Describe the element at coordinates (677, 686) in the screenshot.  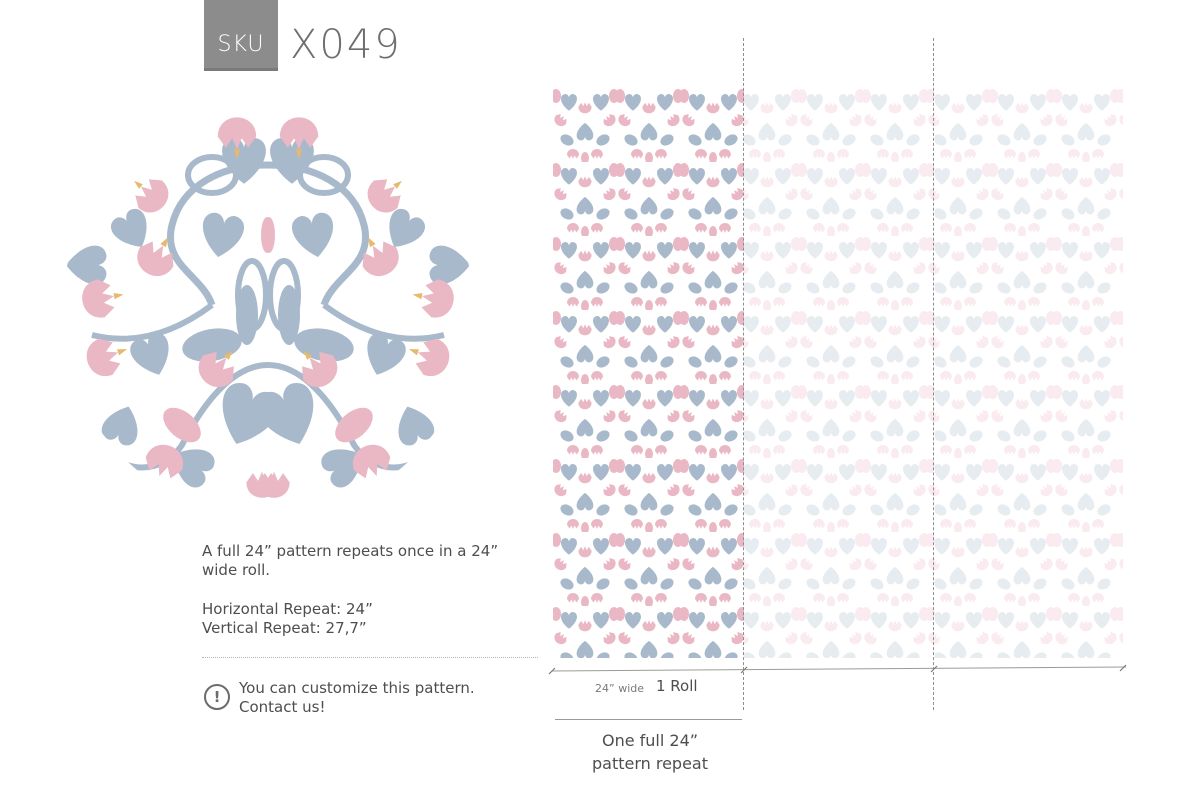
I see `roll-label: 1 Roll` at that location.